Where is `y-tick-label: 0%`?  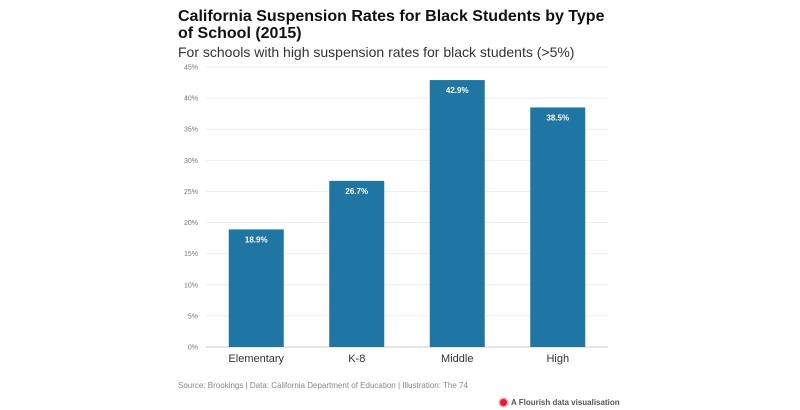 y-tick-label: 0% is located at coordinates (193, 348).